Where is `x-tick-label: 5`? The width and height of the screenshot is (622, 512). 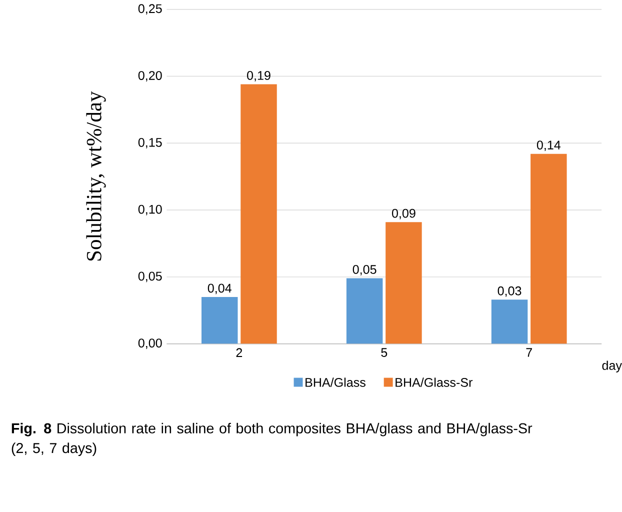 x-tick-label: 5 is located at coordinates (384, 352).